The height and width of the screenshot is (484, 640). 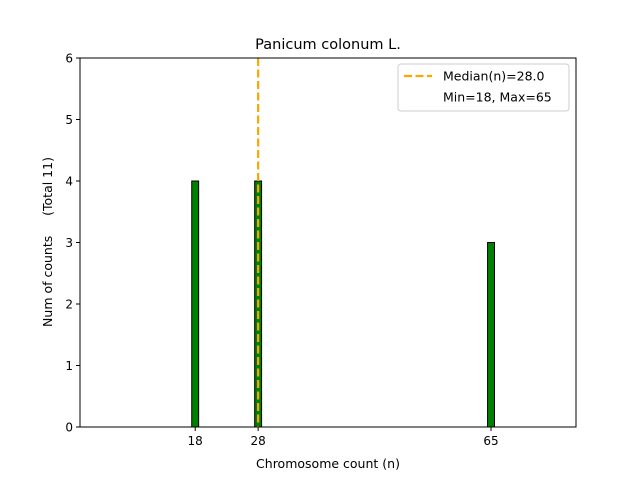 I want to click on y-tick-label: 3, so click(x=69, y=243).